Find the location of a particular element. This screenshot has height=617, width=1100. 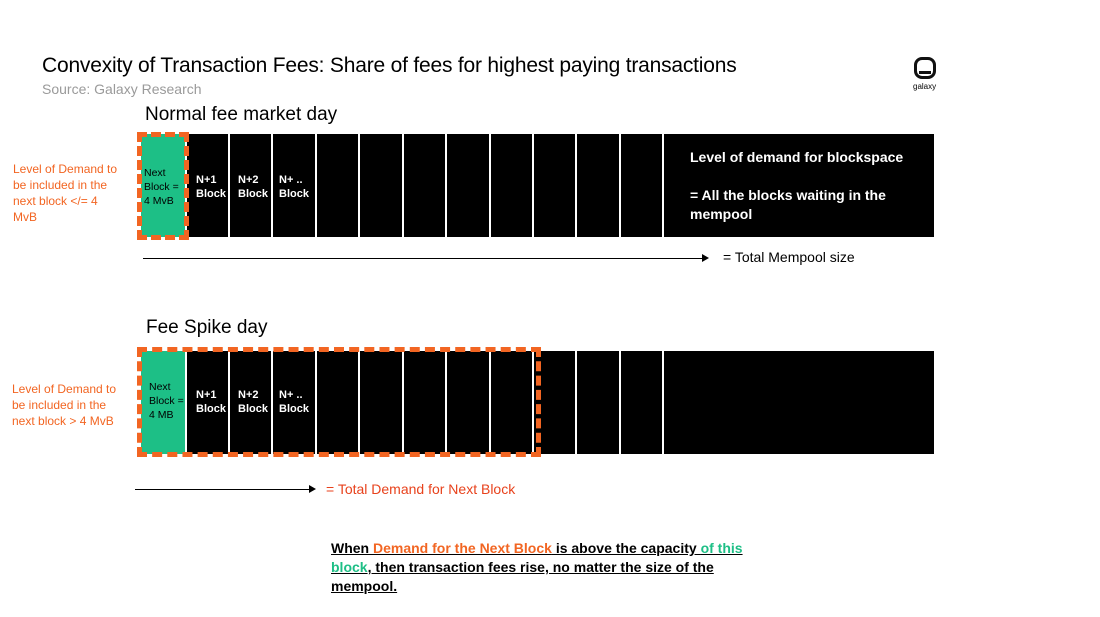

spike-arrow-line is located at coordinates (222, 489).